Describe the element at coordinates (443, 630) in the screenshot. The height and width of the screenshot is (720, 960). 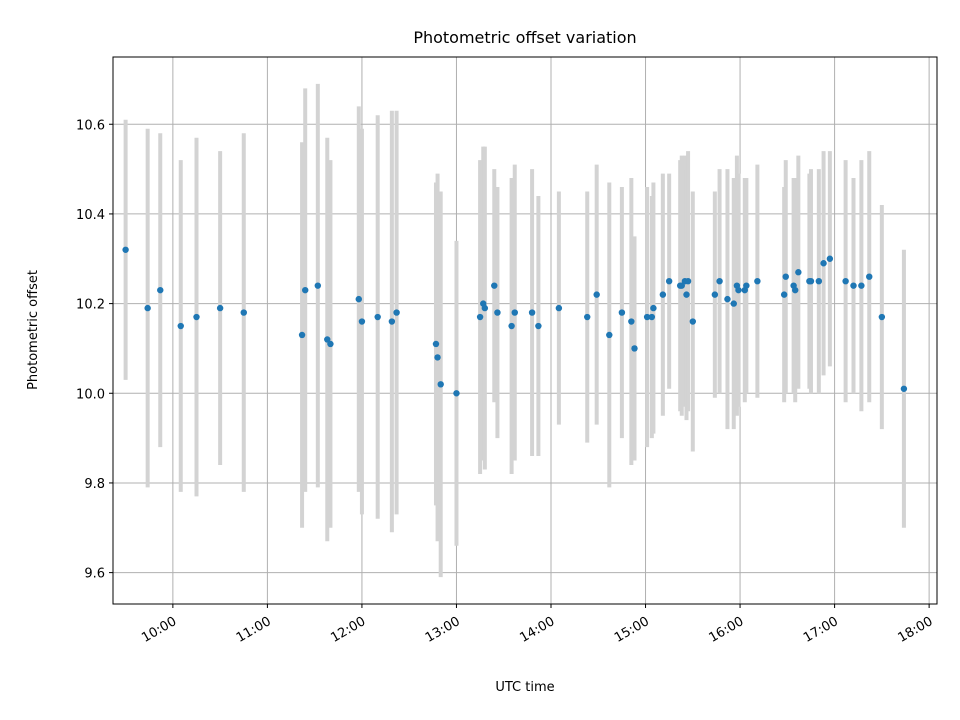
I see `x-tick-label: 13:00` at that location.